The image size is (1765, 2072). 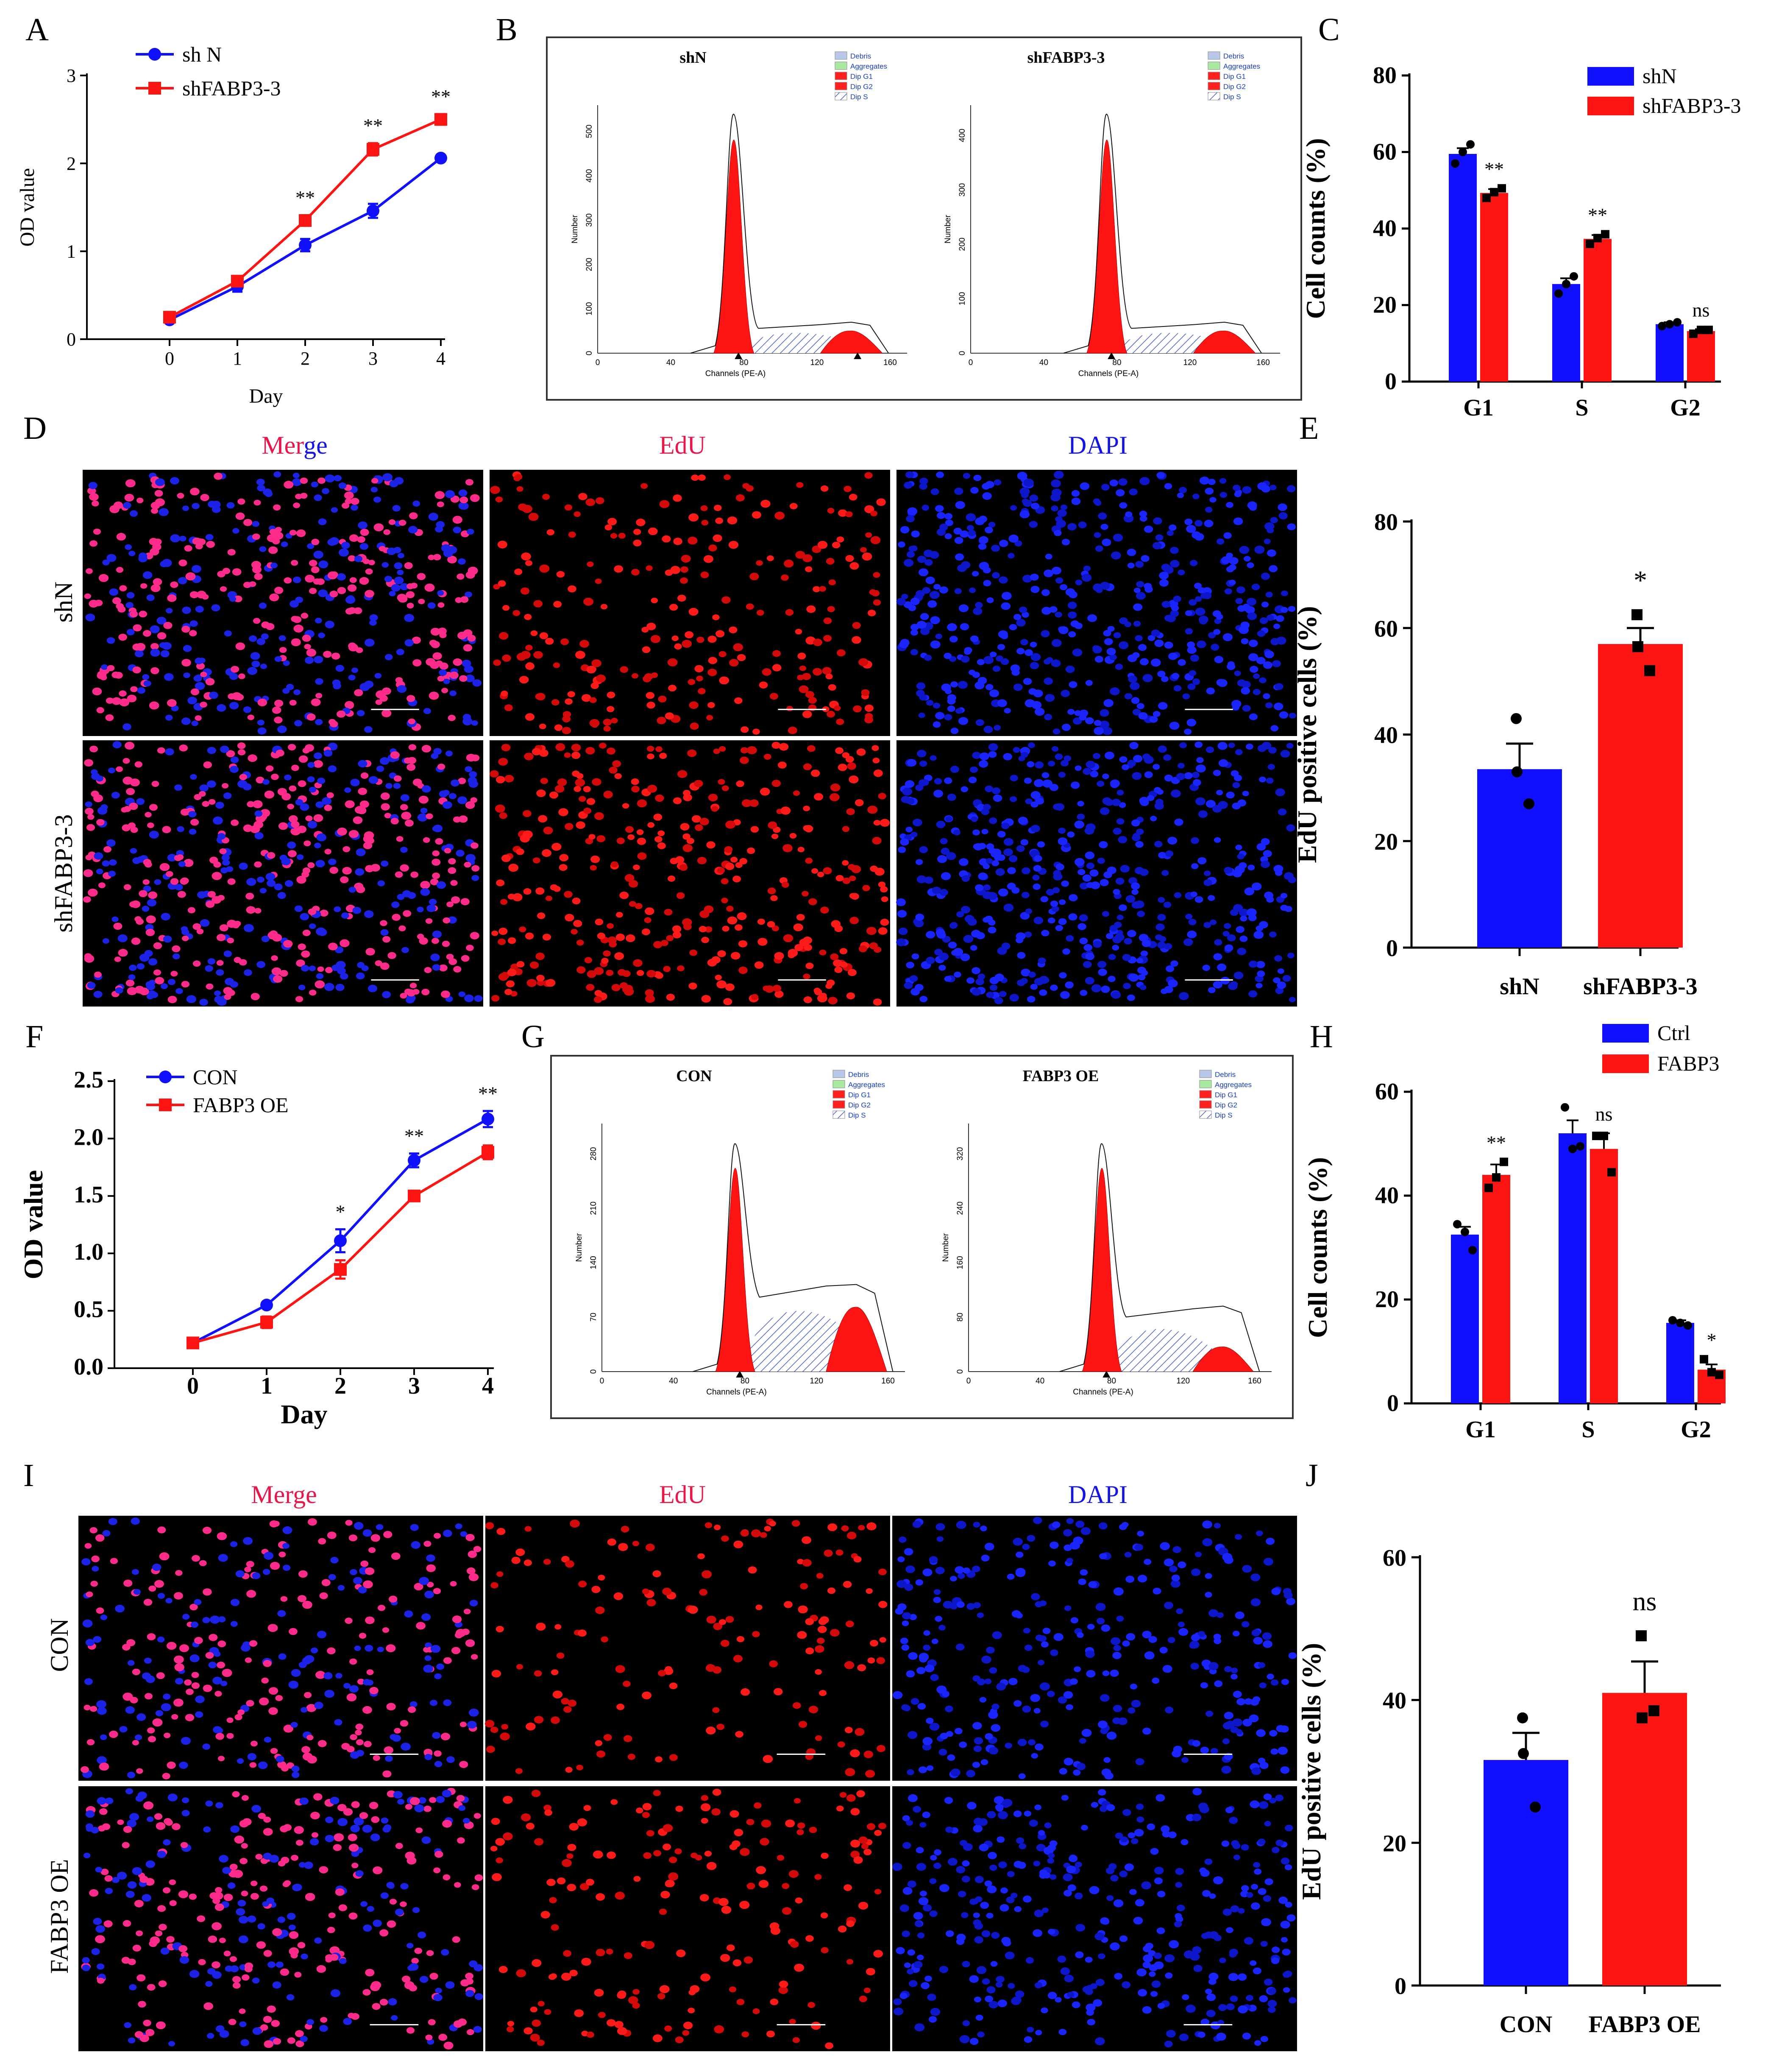 I want to click on flow-y-tick: 0, so click(x=963, y=353).